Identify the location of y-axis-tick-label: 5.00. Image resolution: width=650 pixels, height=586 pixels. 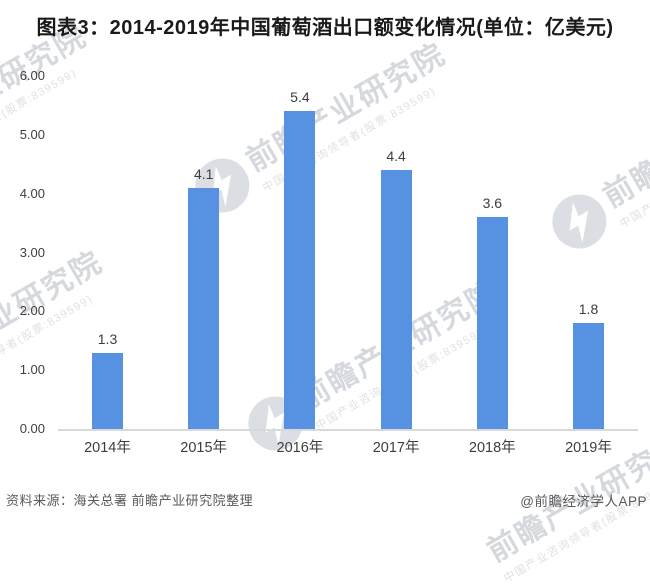
(24, 135).